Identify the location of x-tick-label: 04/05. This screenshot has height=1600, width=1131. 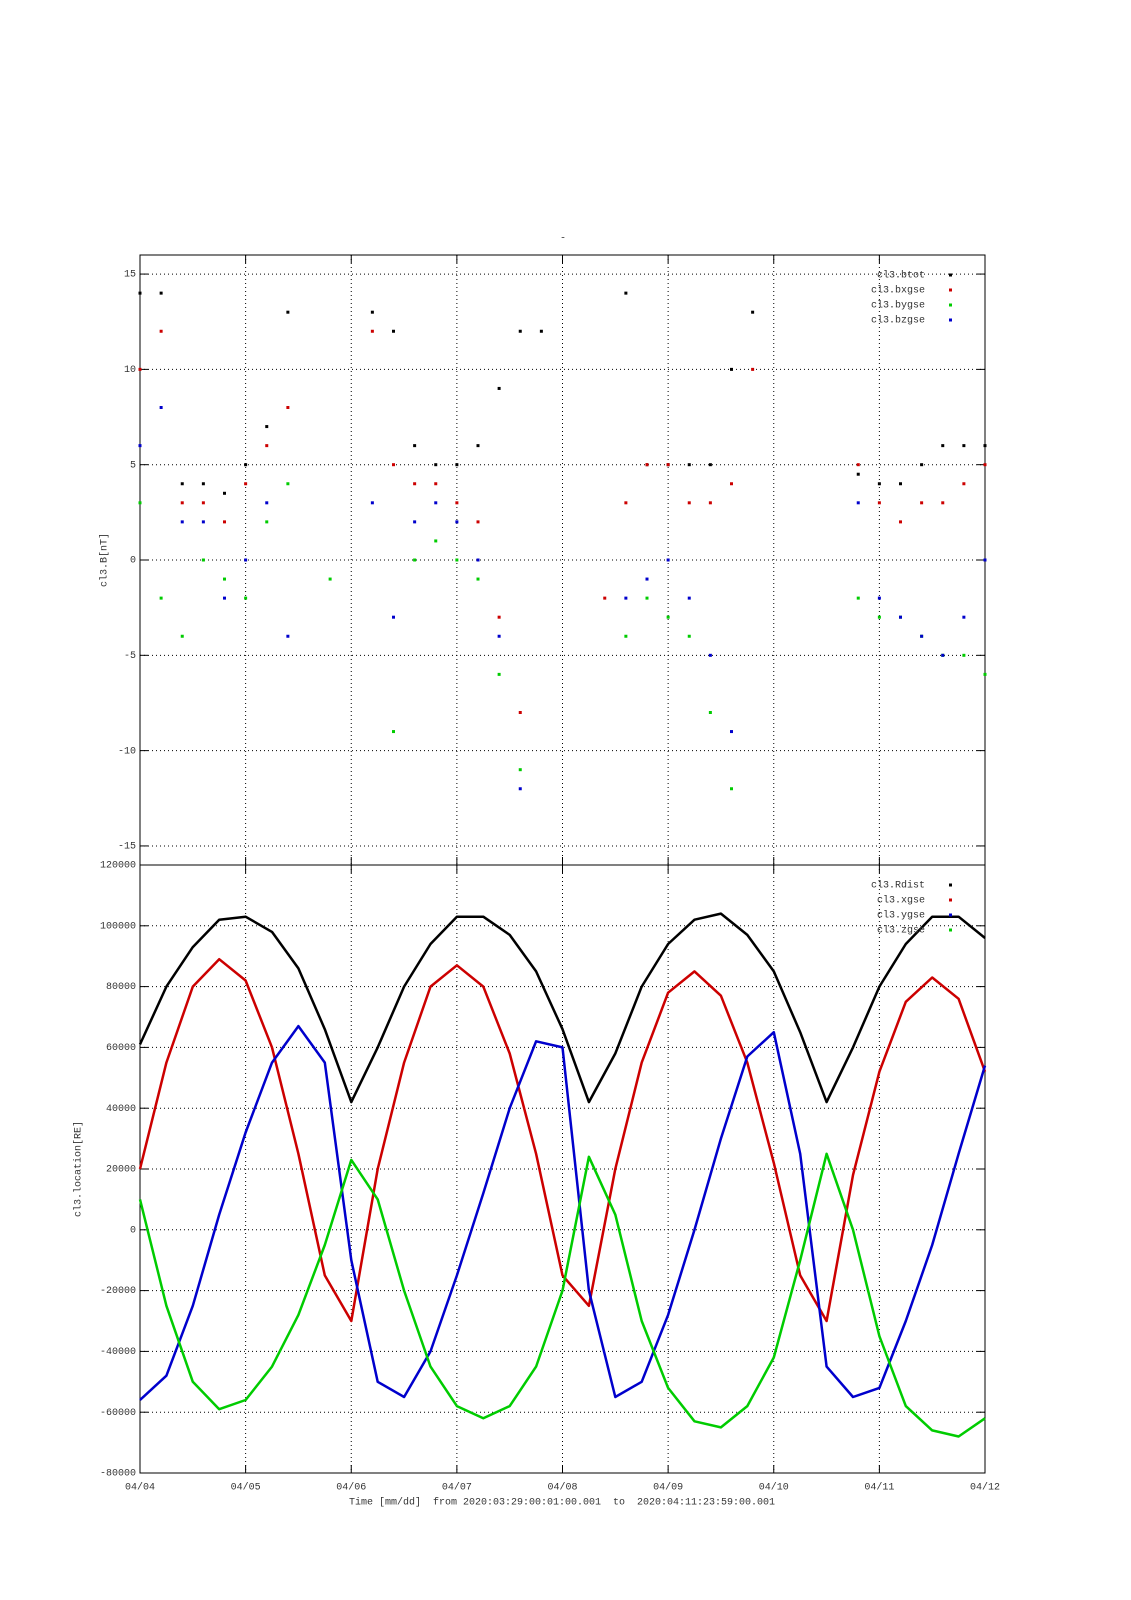
(246, 1488).